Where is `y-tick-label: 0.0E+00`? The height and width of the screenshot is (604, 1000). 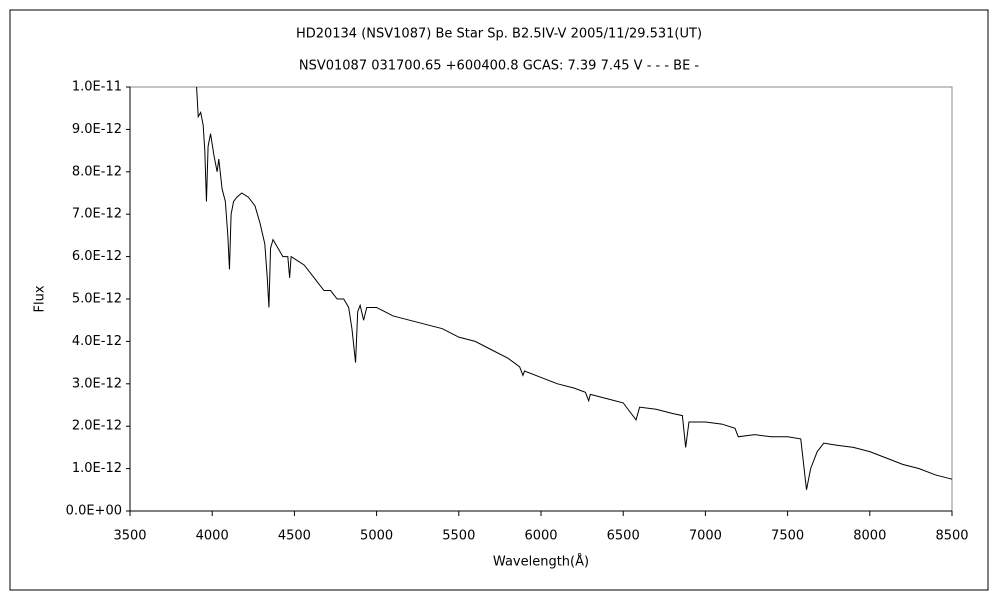 y-tick-label: 0.0E+00 is located at coordinates (94, 511).